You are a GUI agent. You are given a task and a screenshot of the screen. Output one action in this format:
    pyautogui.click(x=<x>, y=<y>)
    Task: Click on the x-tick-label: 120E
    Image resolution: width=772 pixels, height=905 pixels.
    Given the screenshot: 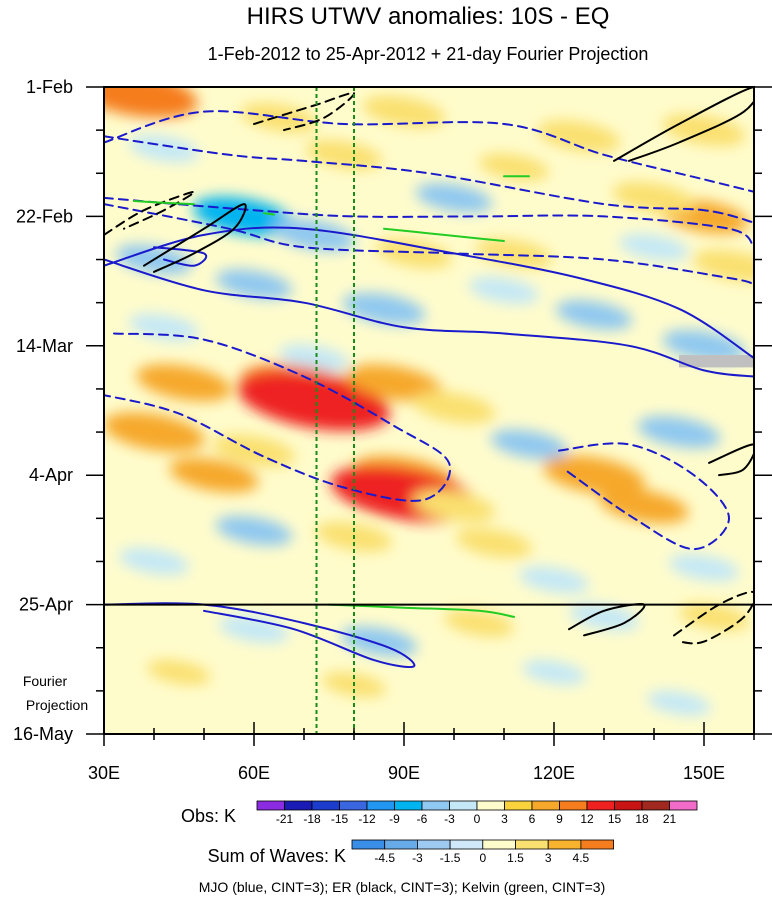 What is the action you would take?
    pyautogui.click(x=554, y=773)
    